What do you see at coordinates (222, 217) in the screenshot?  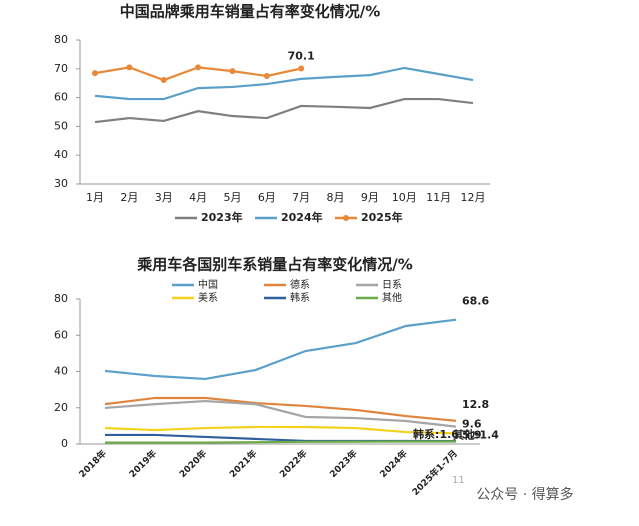 I see `legend-label: 2023年` at bounding box center [222, 217].